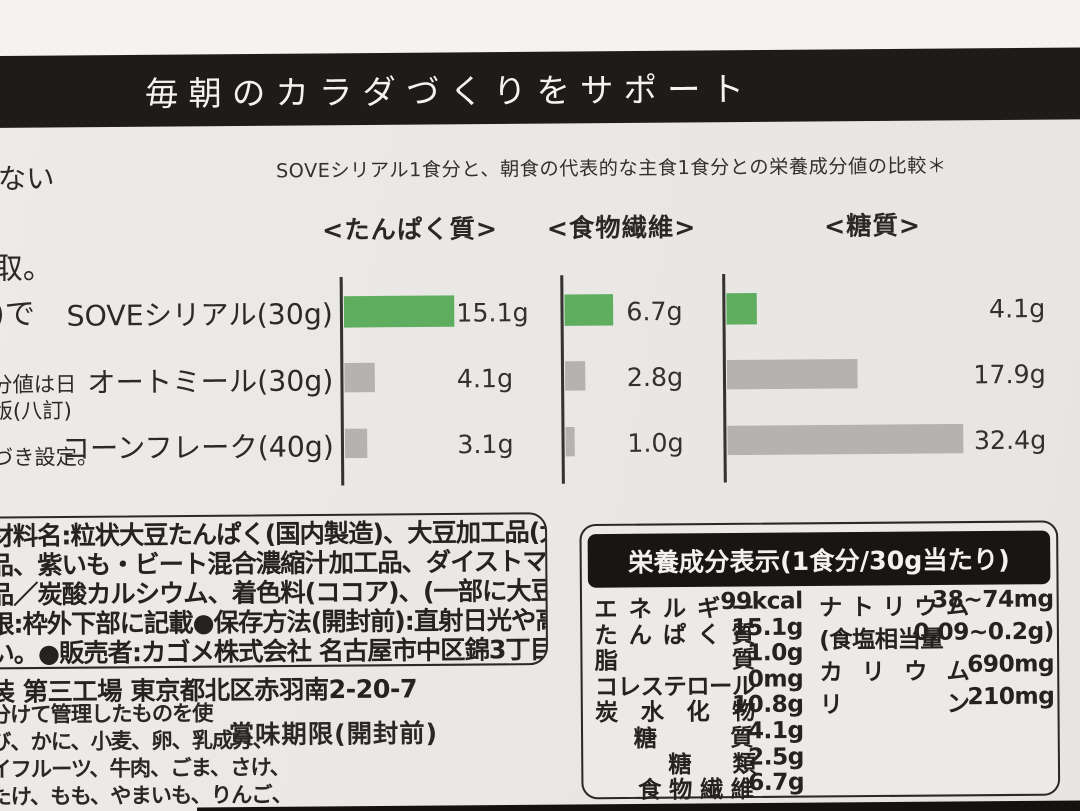 Image resolution: width=1080 pixels, height=811 pixels. What do you see at coordinates (696, 790) in the screenshot?
I see `nutrition-label: 食物繊維` at bounding box center [696, 790].